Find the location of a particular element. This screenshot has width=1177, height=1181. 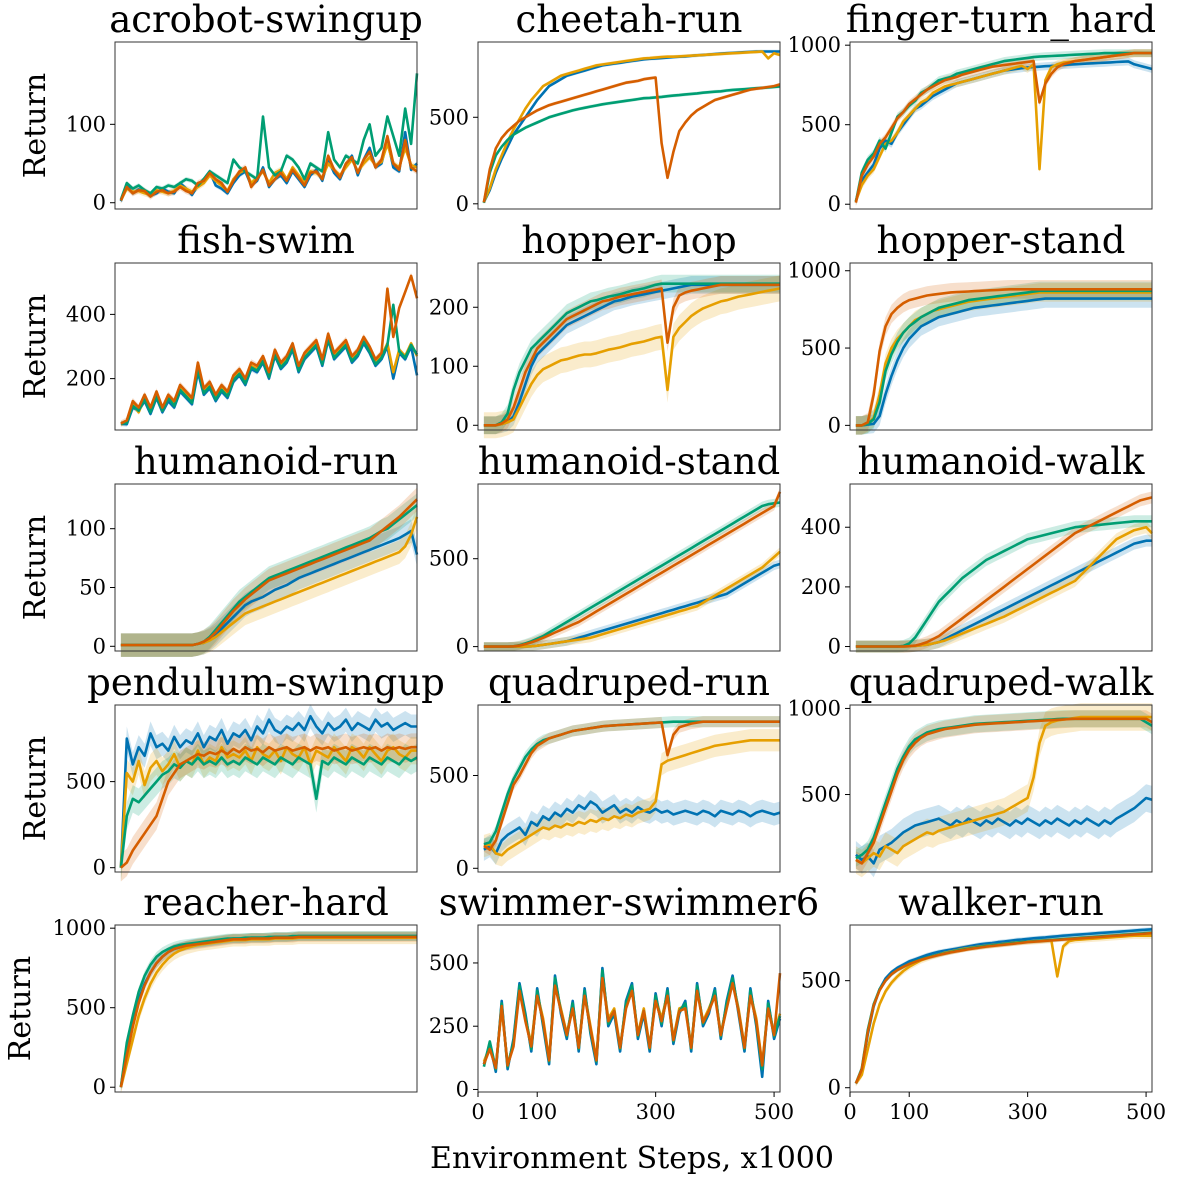

panel-title: hopper-hop is located at coordinates (628, 240).